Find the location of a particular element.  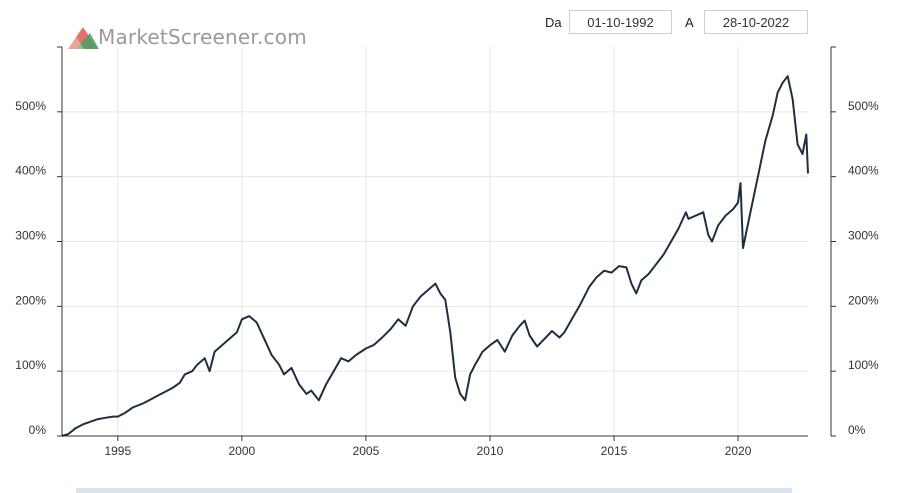

y-tick-label-left: 500% is located at coordinates (30, 106).